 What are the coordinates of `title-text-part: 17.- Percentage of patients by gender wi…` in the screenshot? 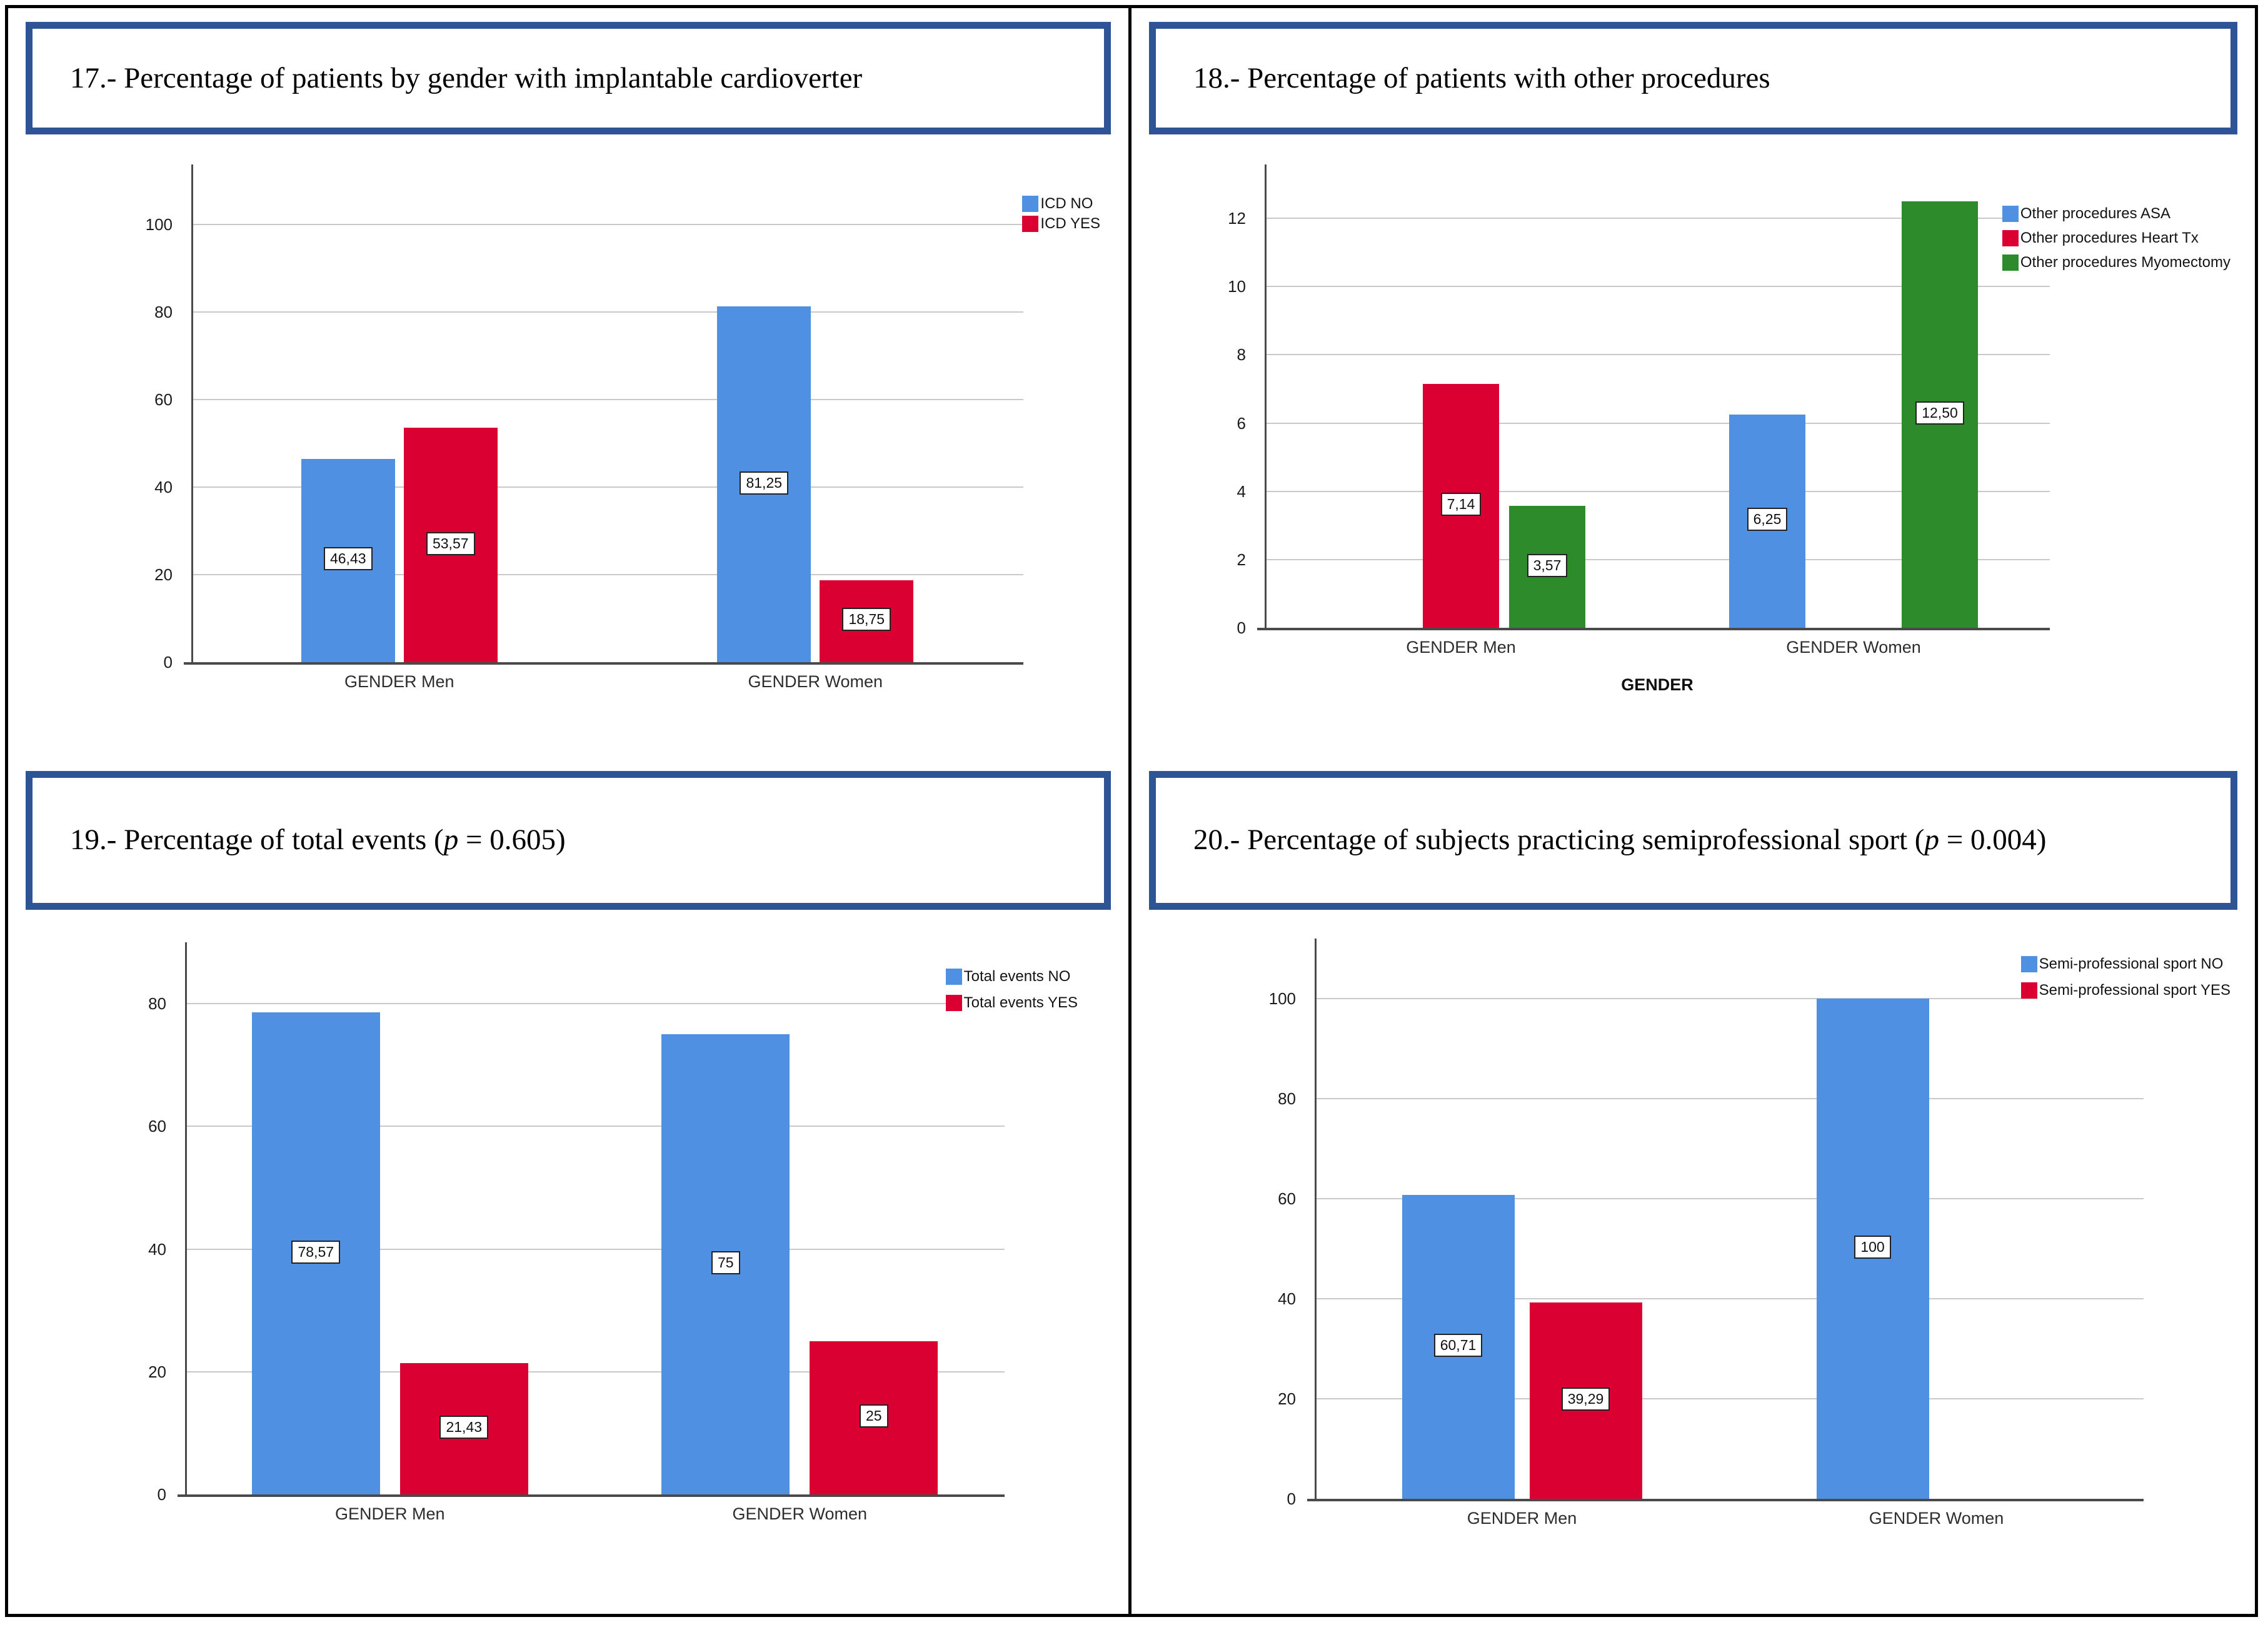 It's located at (466, 78).